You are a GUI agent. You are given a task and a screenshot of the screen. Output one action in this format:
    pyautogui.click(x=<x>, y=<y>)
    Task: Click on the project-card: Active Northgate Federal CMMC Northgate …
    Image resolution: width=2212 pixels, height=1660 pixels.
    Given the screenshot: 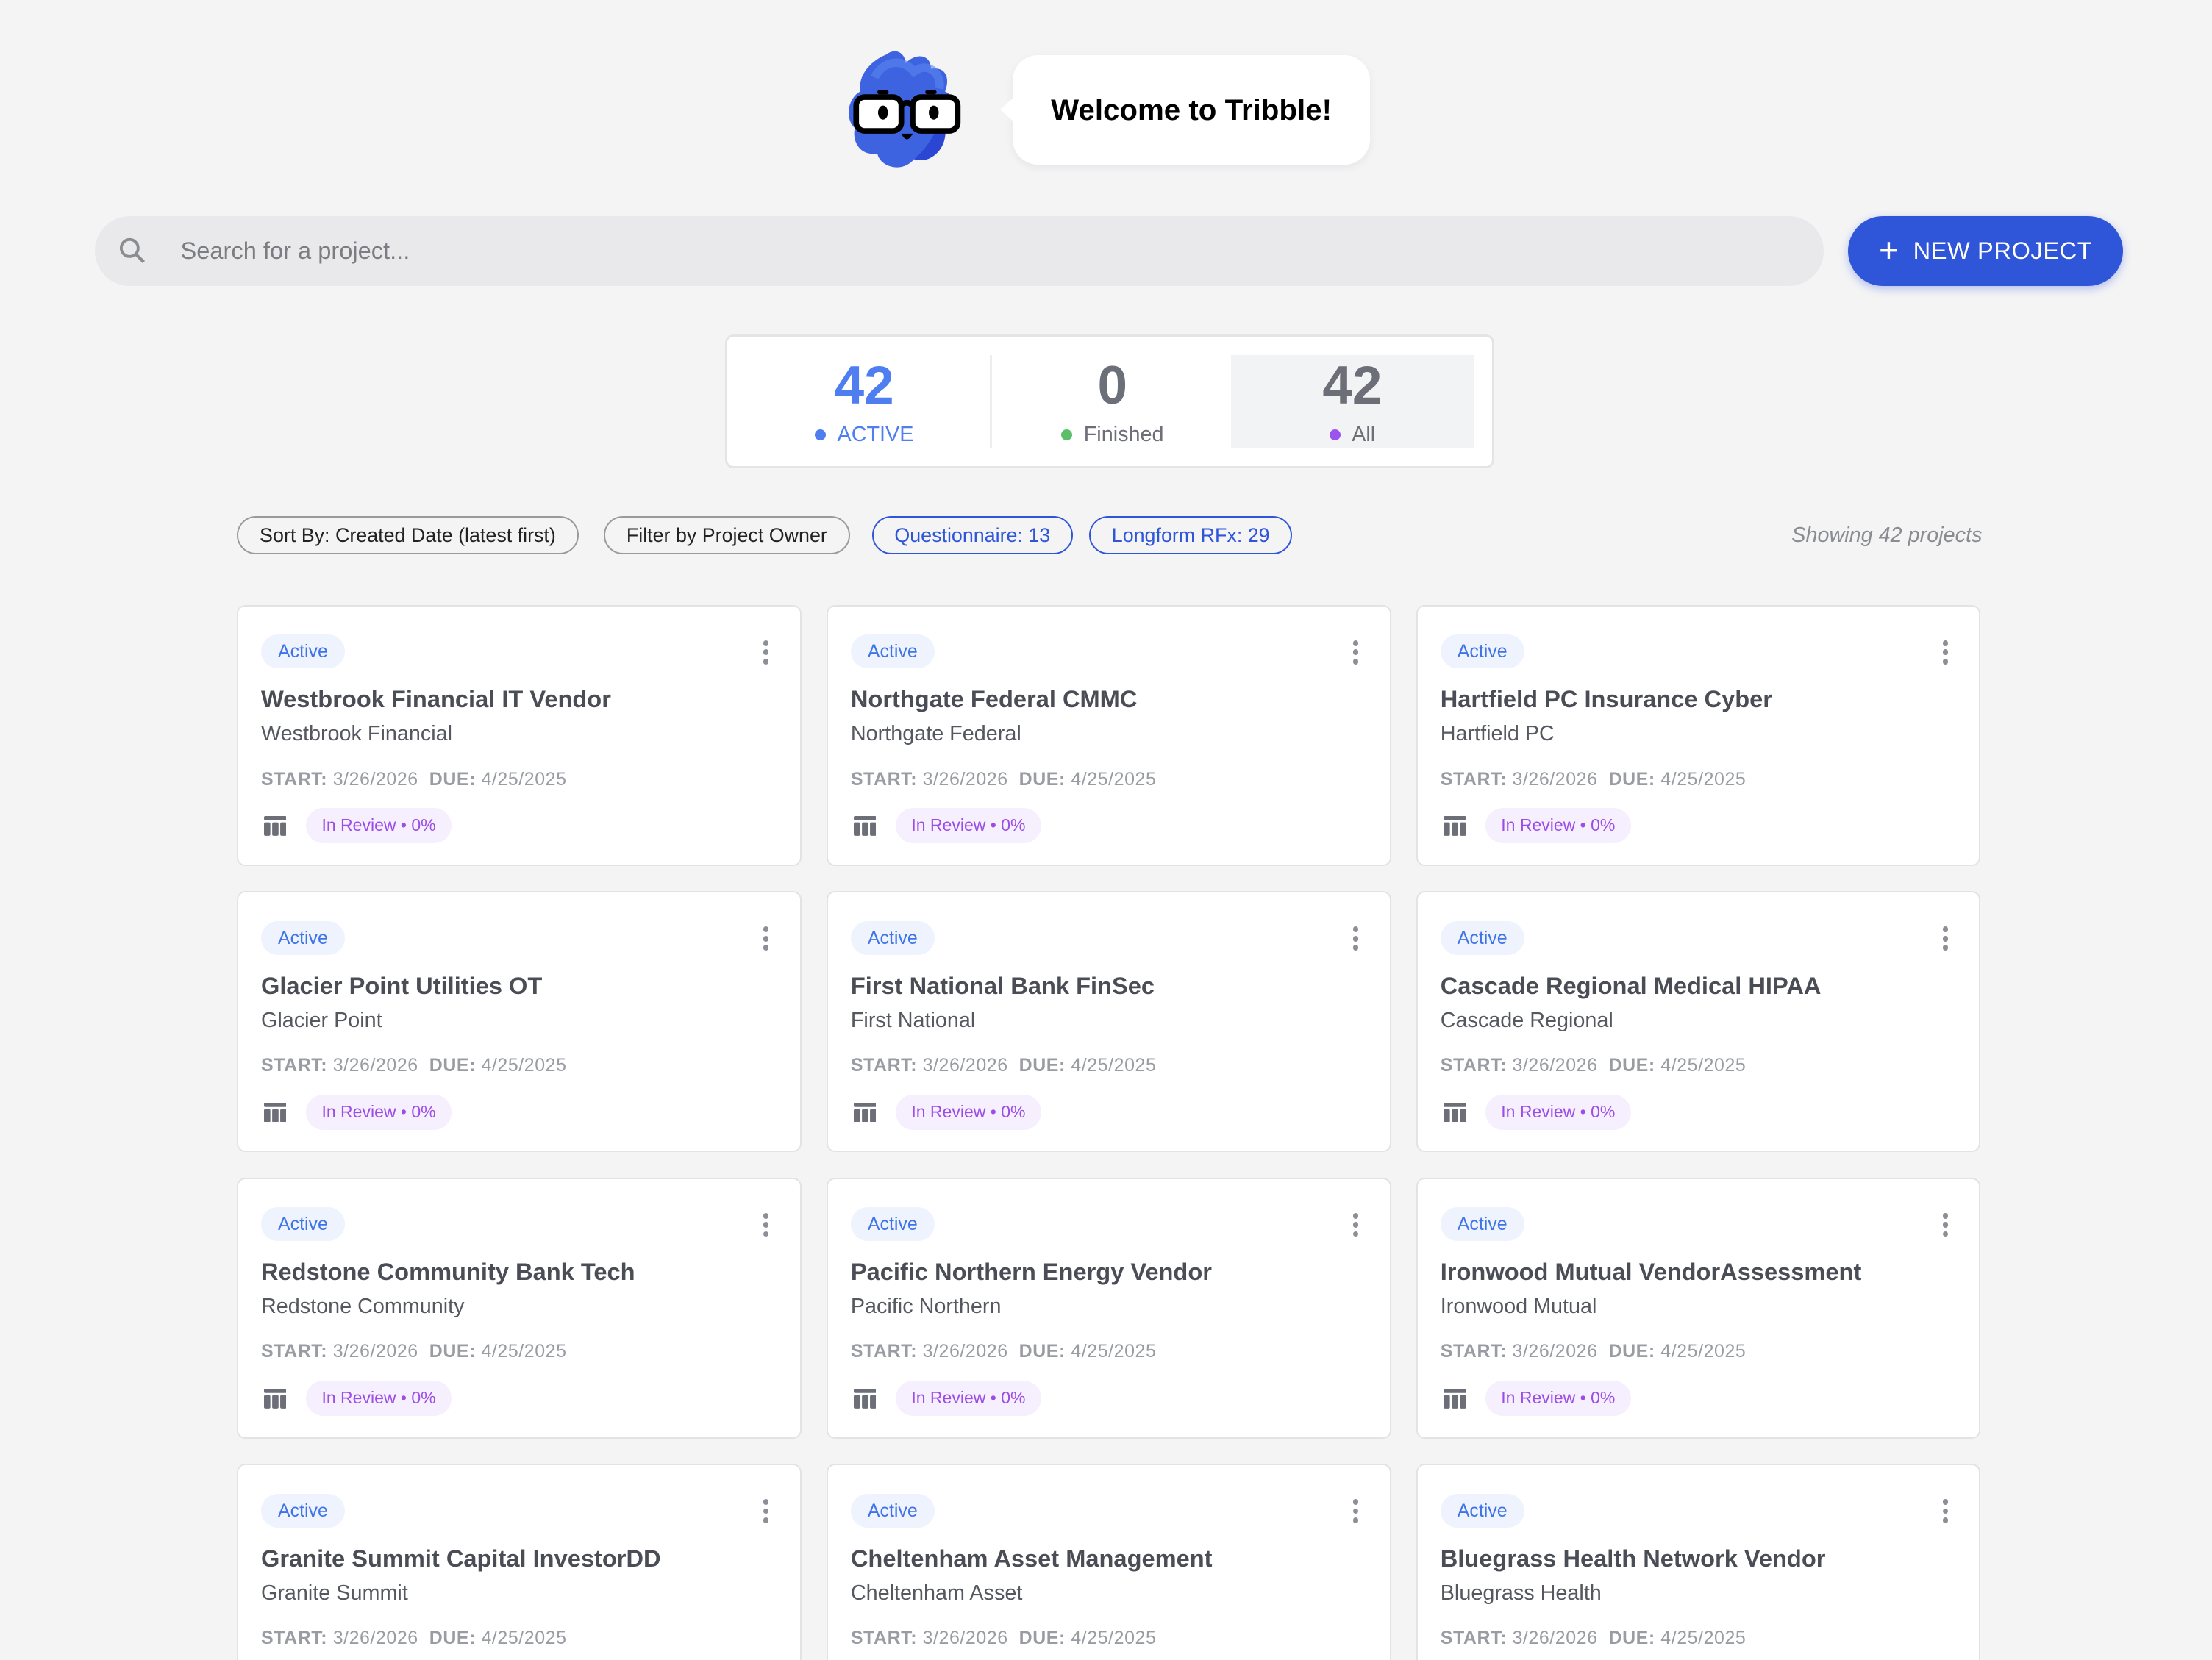 What is the action you would take?
    pyautogui.click(x=1109, y=735)
    